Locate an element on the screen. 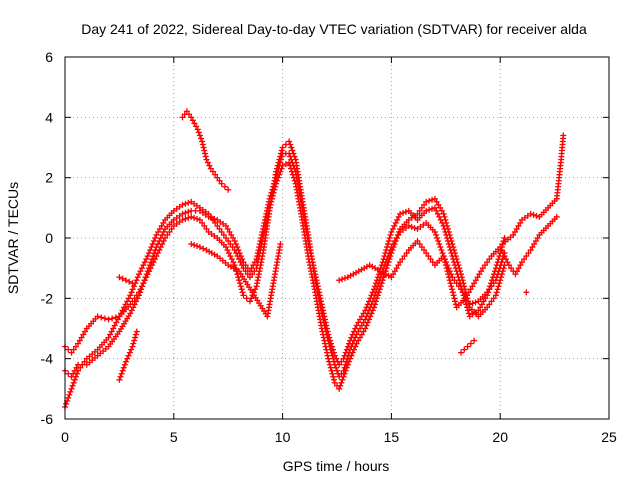  y-tick-label: 0 is located at coordinates (49, 238).